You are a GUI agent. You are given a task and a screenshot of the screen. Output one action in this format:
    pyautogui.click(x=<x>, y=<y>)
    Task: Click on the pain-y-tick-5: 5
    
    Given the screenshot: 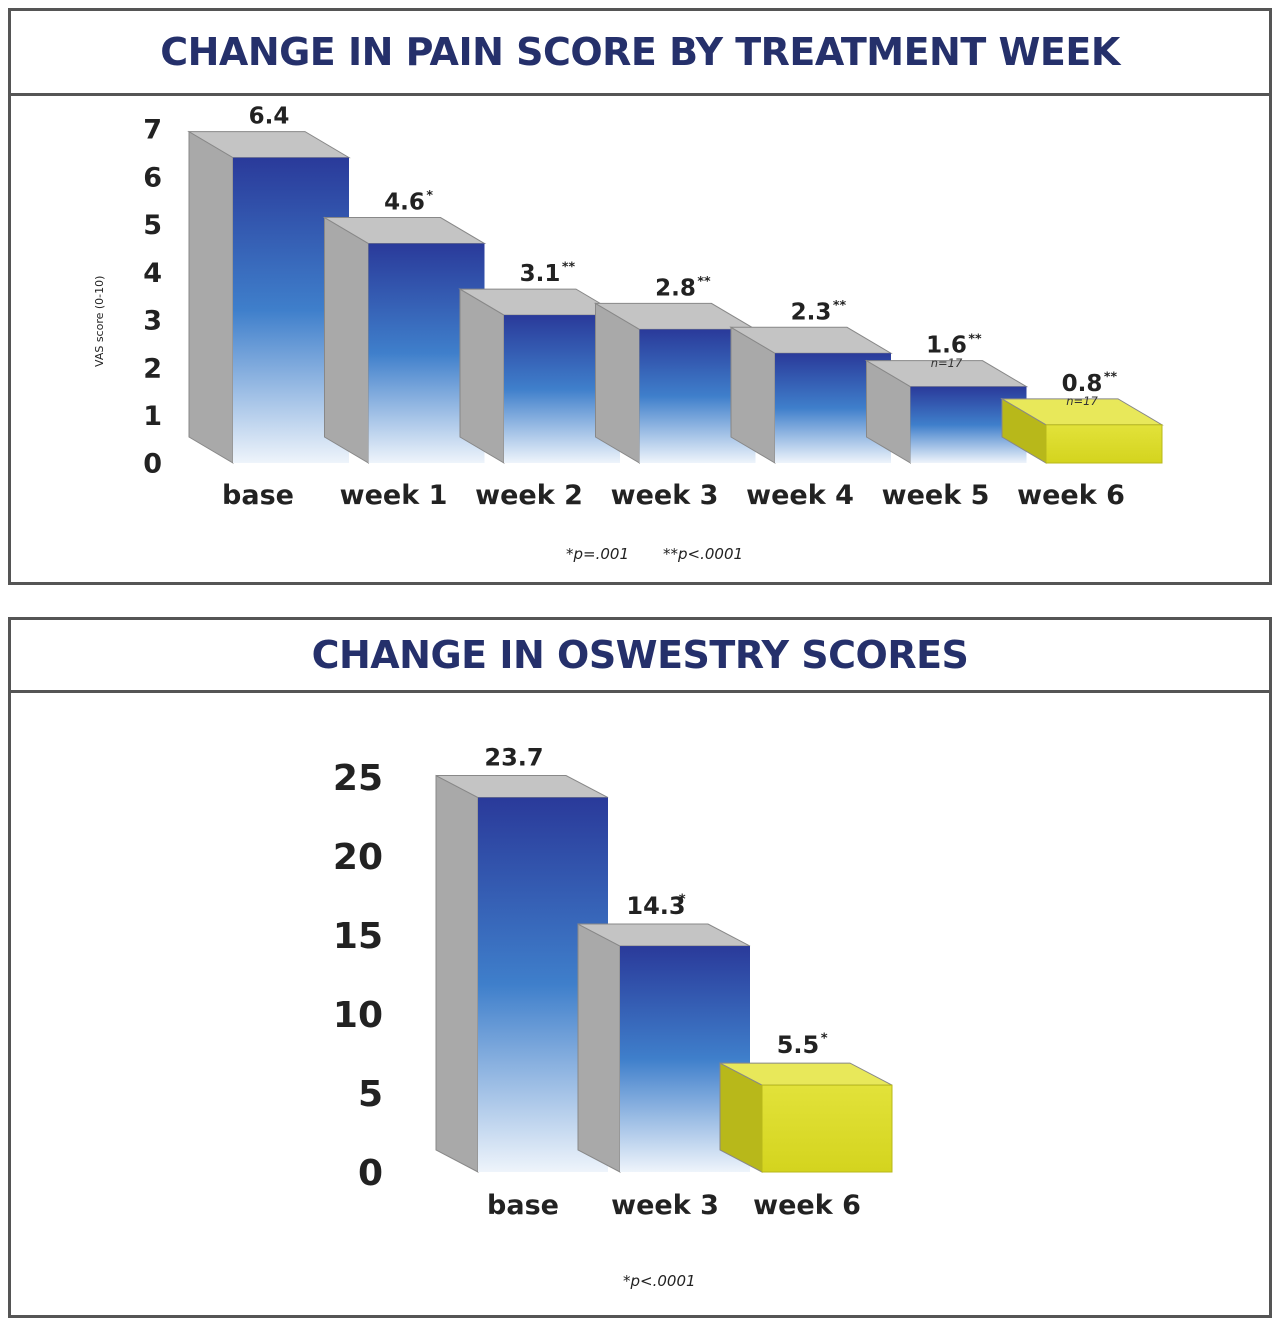 What is the action you would take?
    pyautogui.click(x=152, y=225)
    